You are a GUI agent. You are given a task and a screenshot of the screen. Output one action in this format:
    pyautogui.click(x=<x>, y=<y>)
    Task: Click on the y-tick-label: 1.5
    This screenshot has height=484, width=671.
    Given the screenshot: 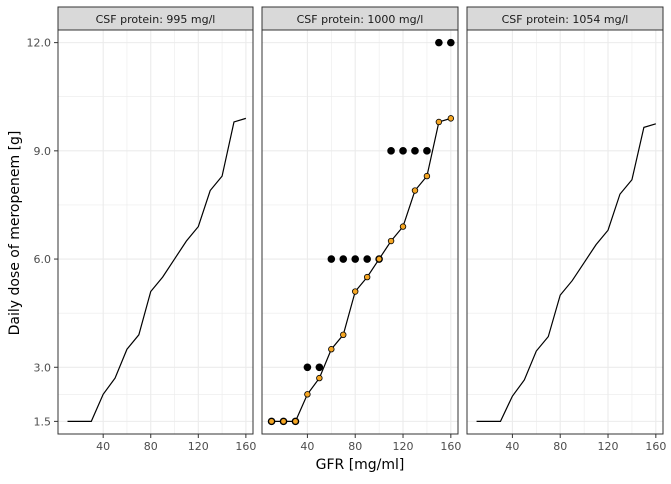 What is the action you would take?
    pyautogui.click(x=43, y=421)
    